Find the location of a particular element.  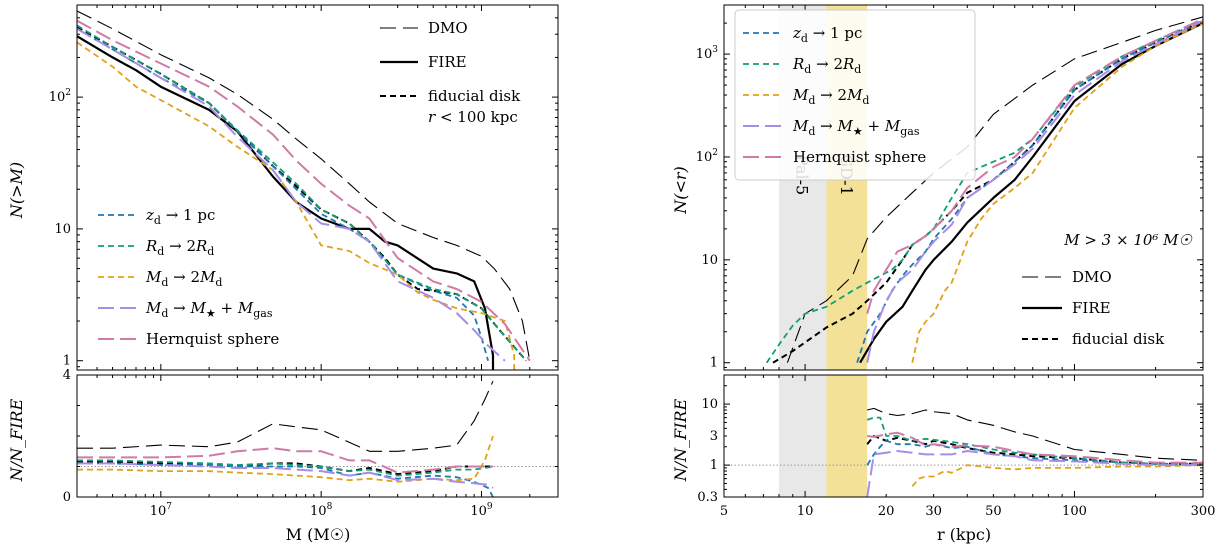

x-tick-label: 10⁹ is located at coordinates (481, 510).